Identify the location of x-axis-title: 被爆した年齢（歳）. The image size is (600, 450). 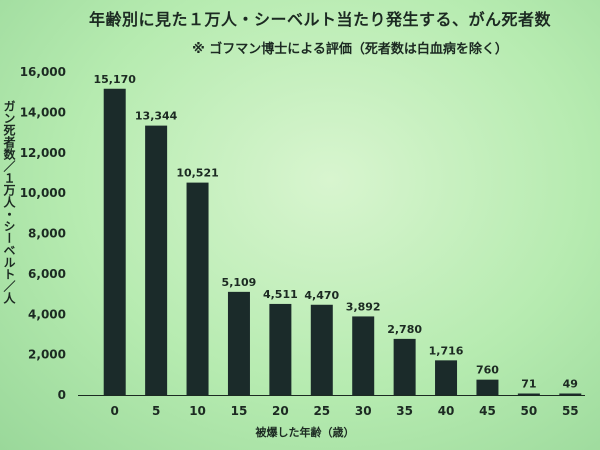
(305, 432).